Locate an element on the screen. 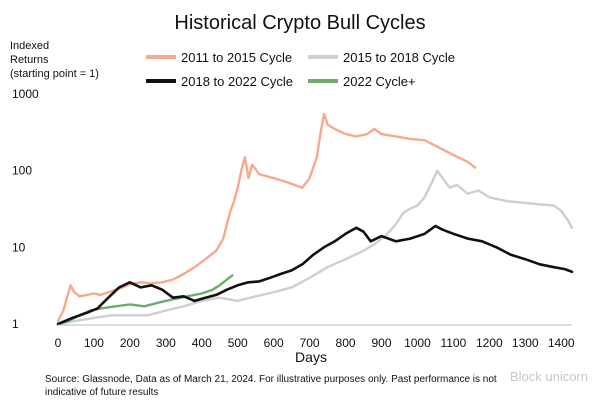 The height and width of the screenshot is (405, 600). x-tick-label: 400 is located at coordinates (202, 343).